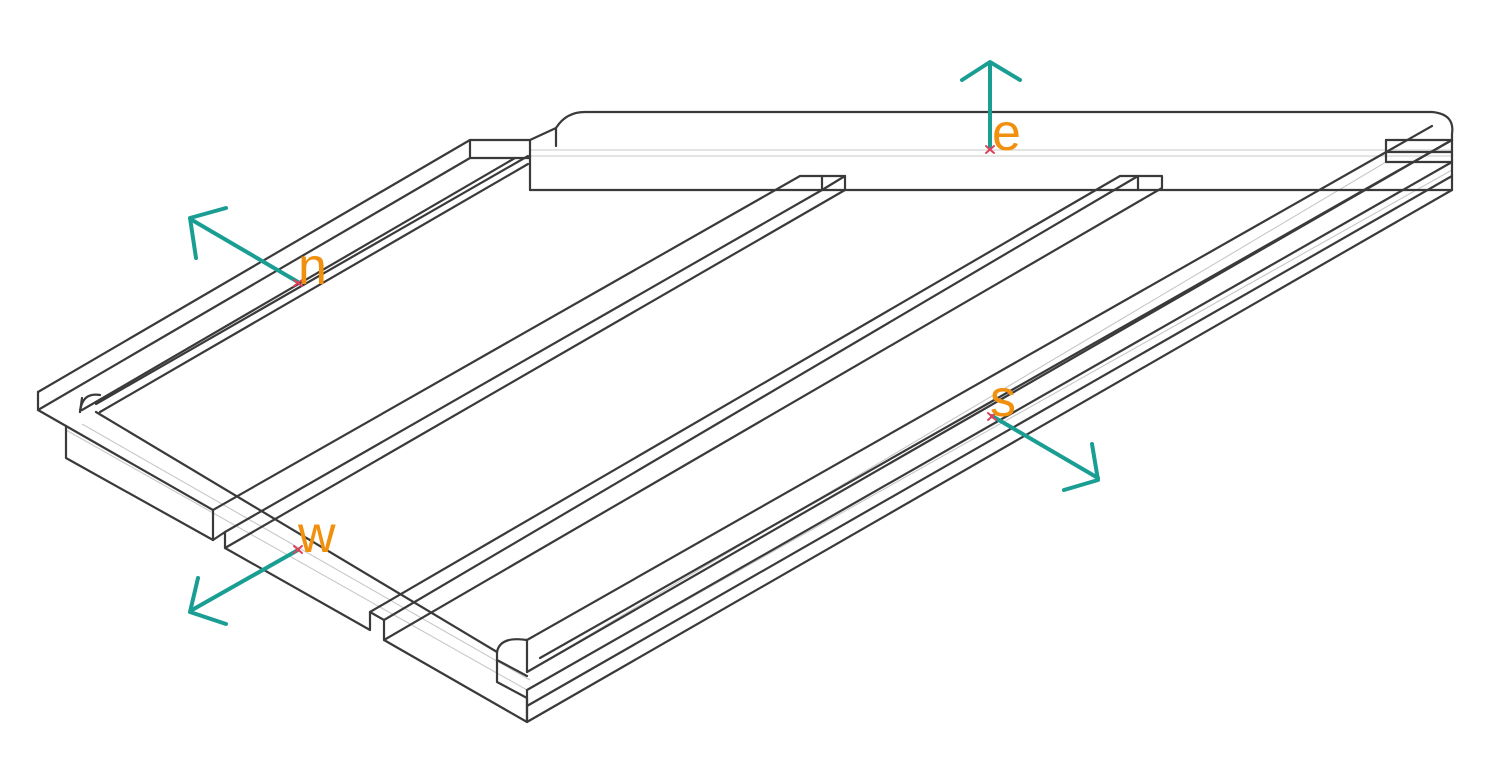  I want to click on label-n: n, so click(312, 267).